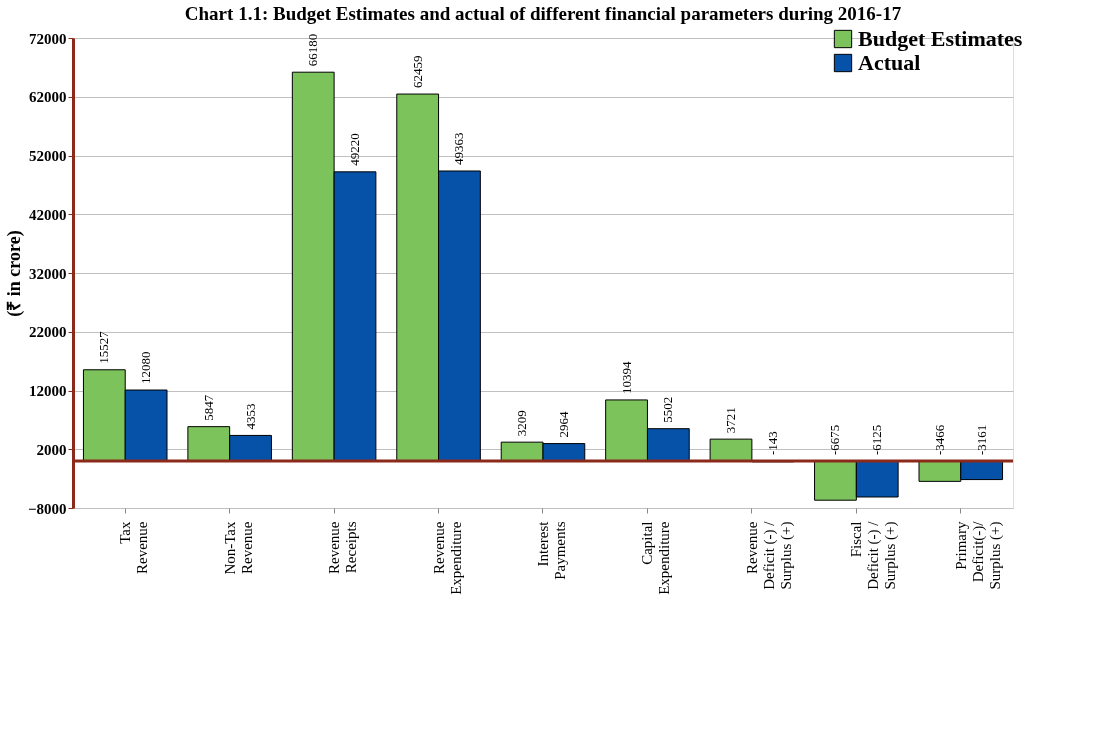  I want to click on x-tick-label: Capital Expenditure, so click(656, 558).